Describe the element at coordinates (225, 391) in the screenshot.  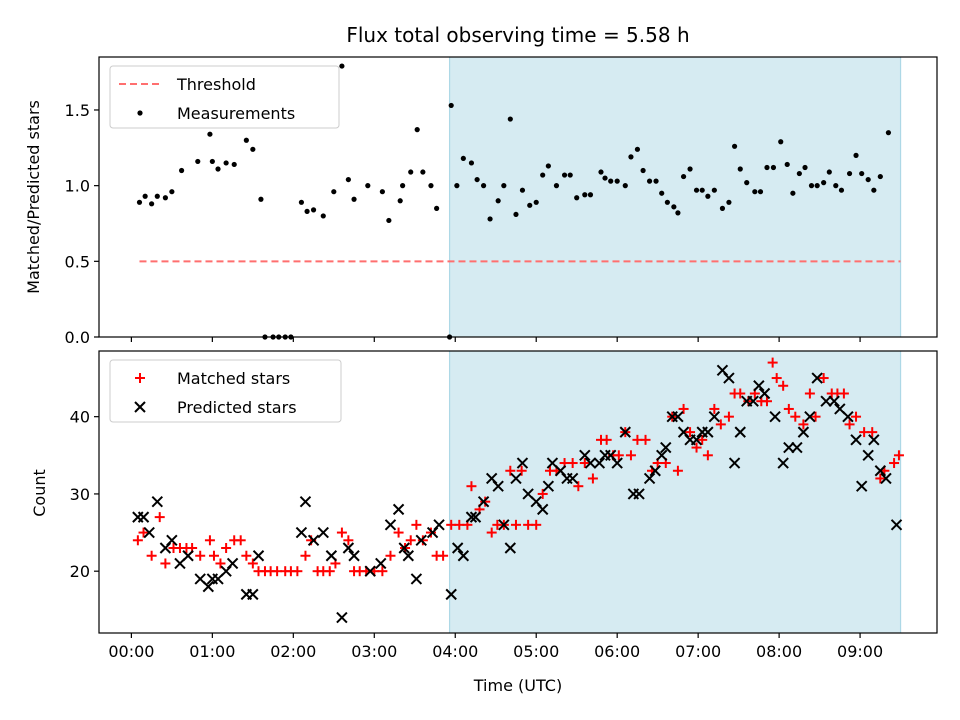
I see `legend-box` at that location.